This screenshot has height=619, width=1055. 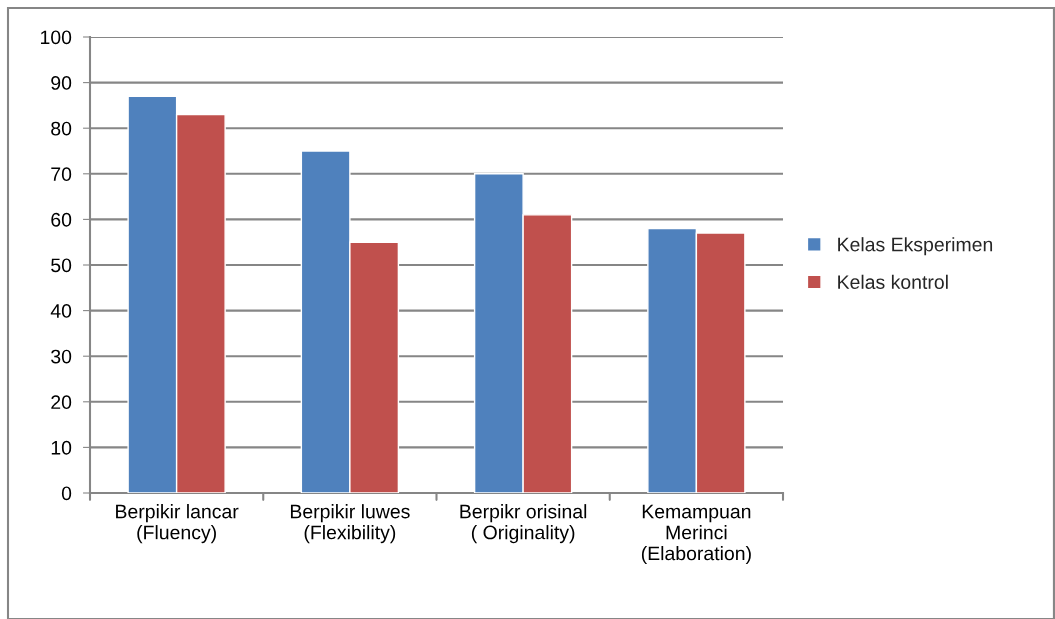 What do you see at coordinates (61, 265) in the screenshot?
I see `y-tick-label: 50` at bounding box center [61, 265].